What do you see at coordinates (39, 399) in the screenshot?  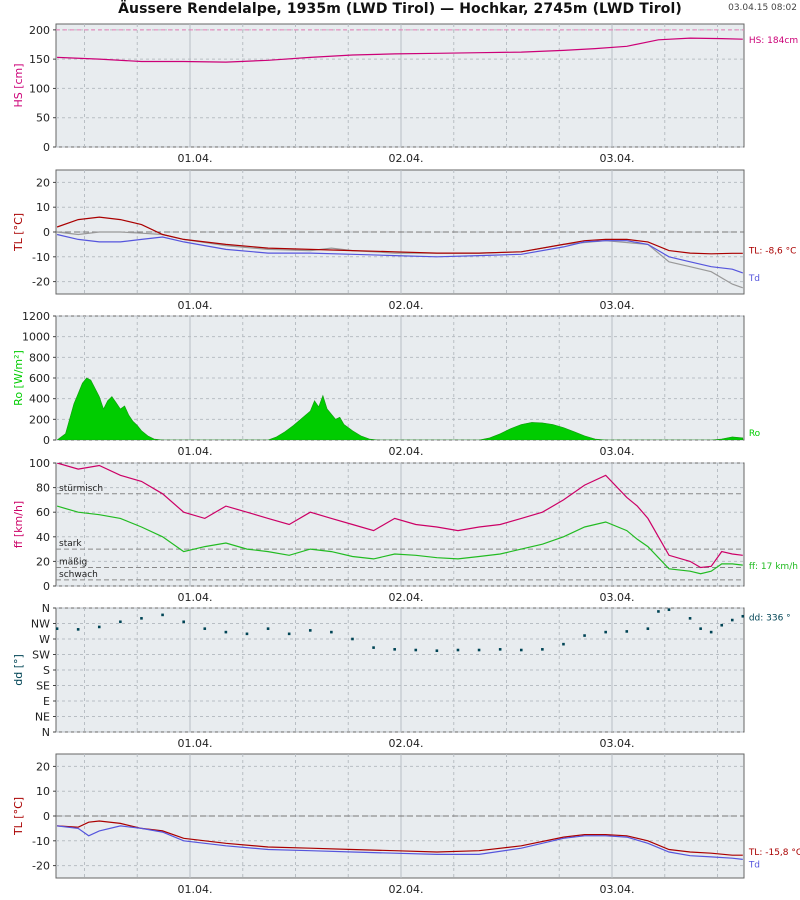 I see `y-tick-label: 400` at bounding box center [39, 399].